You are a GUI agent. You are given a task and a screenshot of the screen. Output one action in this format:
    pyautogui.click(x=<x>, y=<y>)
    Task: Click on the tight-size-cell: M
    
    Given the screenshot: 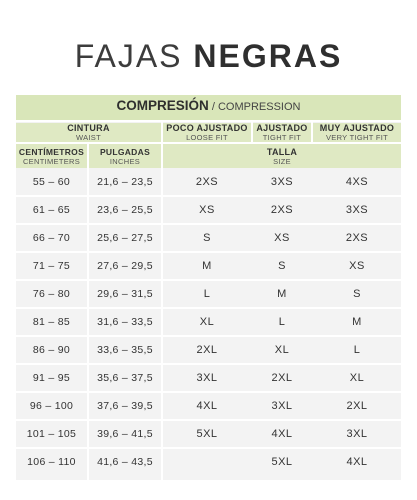 What is the action you would take?
    pyautogui.click(x=282, y=294)
    